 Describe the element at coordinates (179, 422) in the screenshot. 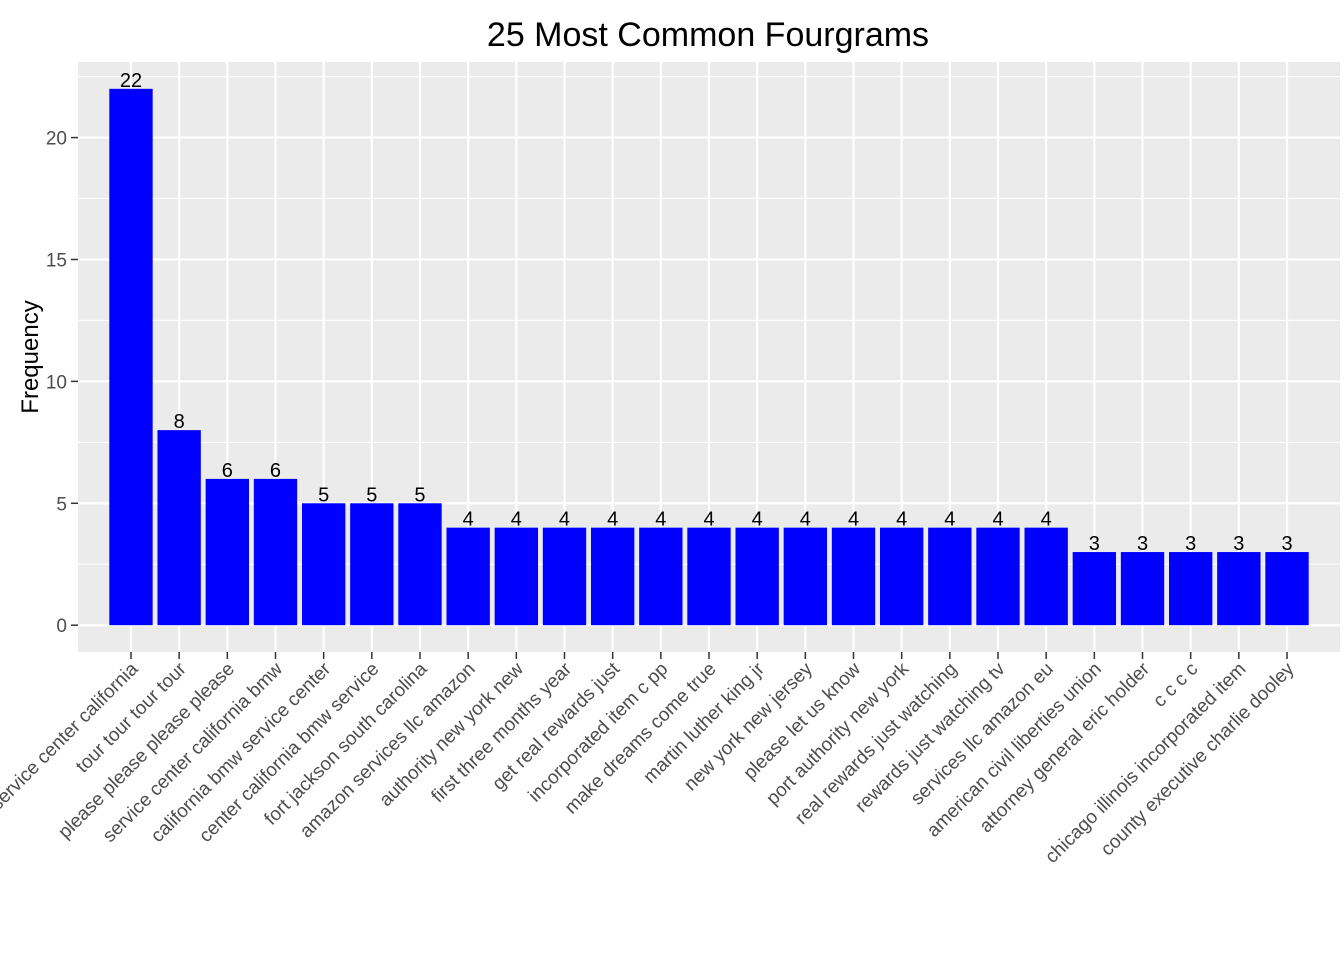

I see `bar-value-label: 8` at that location.